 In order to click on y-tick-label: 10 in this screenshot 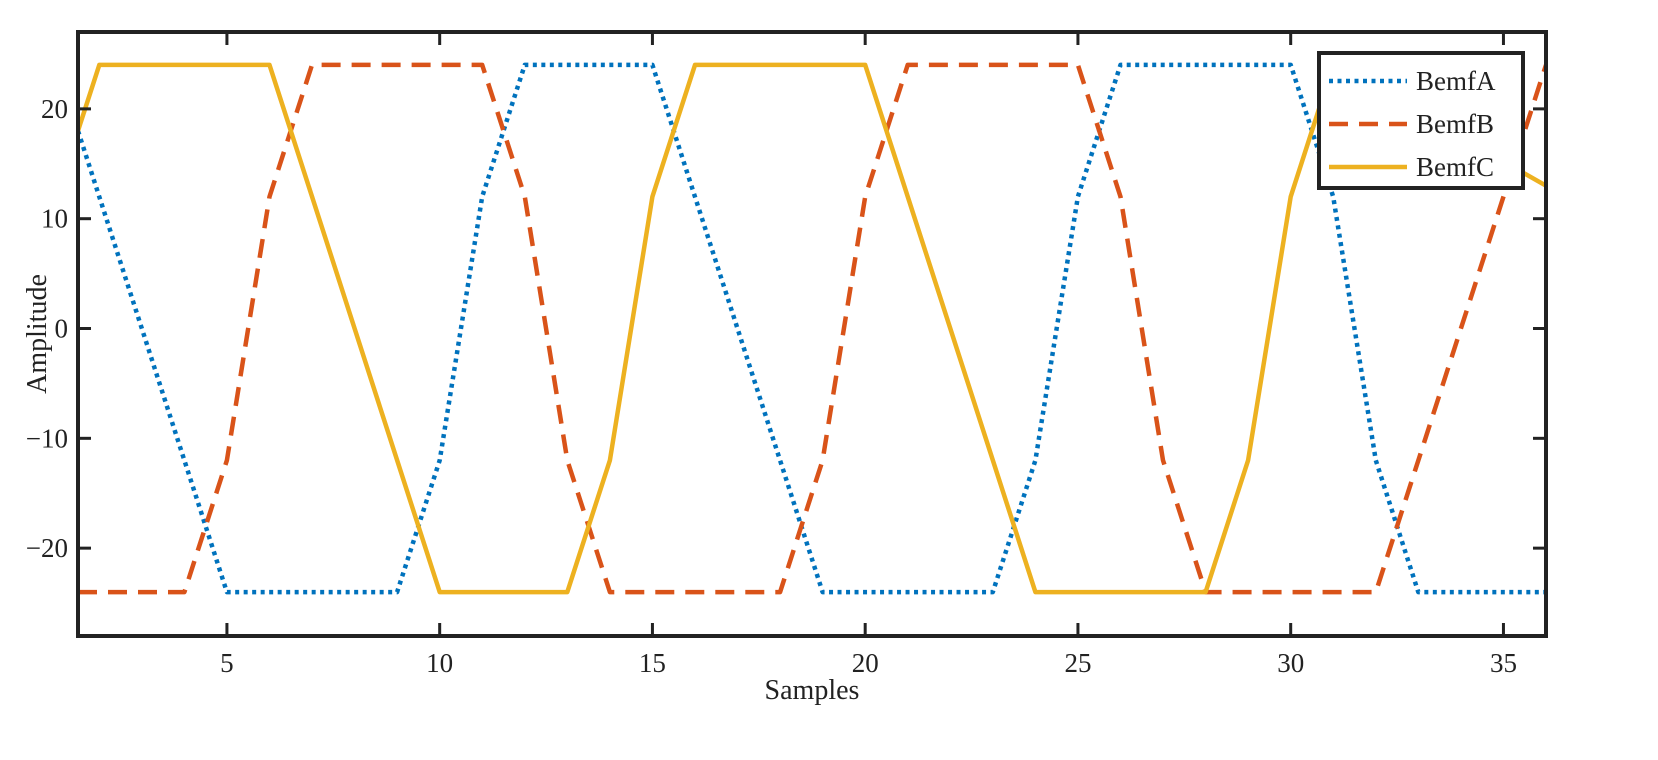, I will do `click(54, 219)`.